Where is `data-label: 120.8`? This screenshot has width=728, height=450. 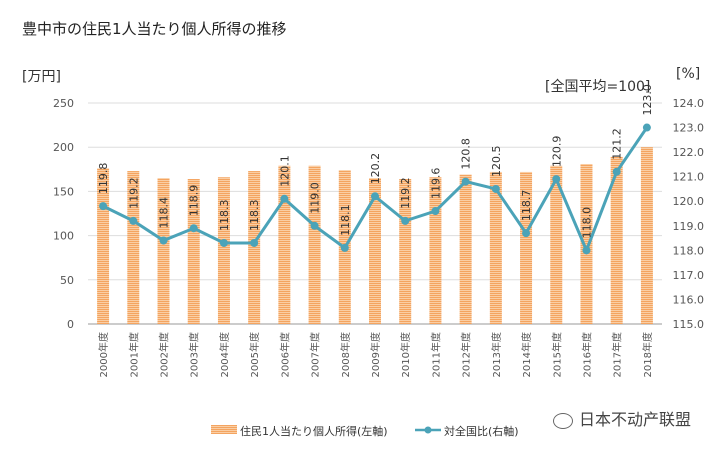 data-label: 120.8 is located at coordinates (466, 154).